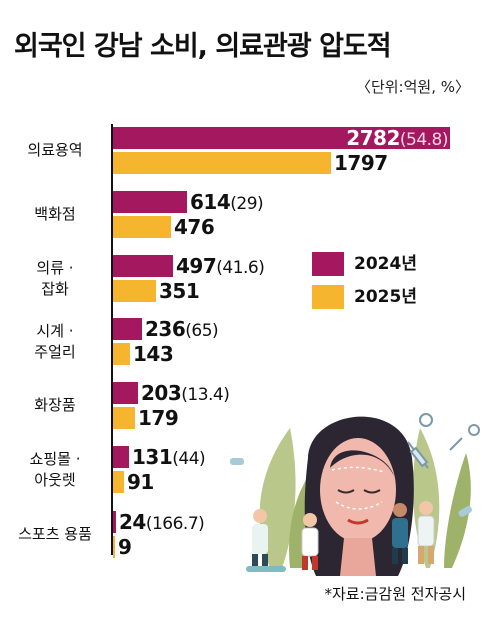  Describe the element at coordinates (55, 267) in the screenshot. I see `category-label-line: 의류 ·` at that location.